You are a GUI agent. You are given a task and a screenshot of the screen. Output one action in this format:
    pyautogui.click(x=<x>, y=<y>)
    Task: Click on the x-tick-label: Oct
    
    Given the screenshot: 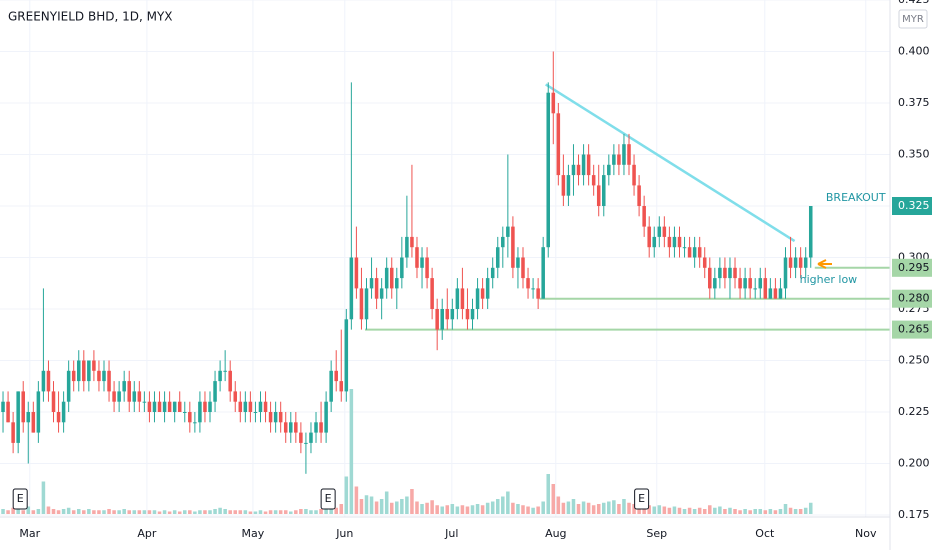 What is the action you would take?
    pyautogui.click(x=765, y=533)
    